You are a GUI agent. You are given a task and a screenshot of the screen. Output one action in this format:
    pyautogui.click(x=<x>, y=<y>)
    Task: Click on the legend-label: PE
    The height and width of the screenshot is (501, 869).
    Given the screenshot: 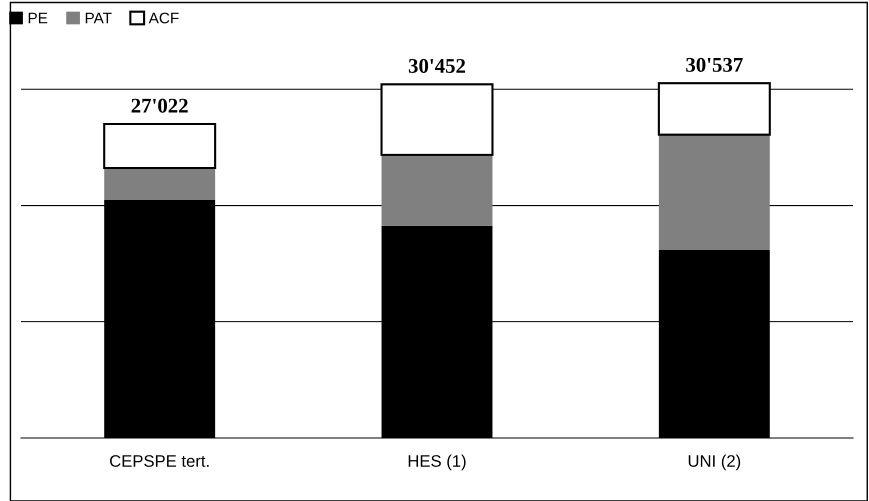 What is the action you would take?
    pyautogui.click(x=38, y=18)
    